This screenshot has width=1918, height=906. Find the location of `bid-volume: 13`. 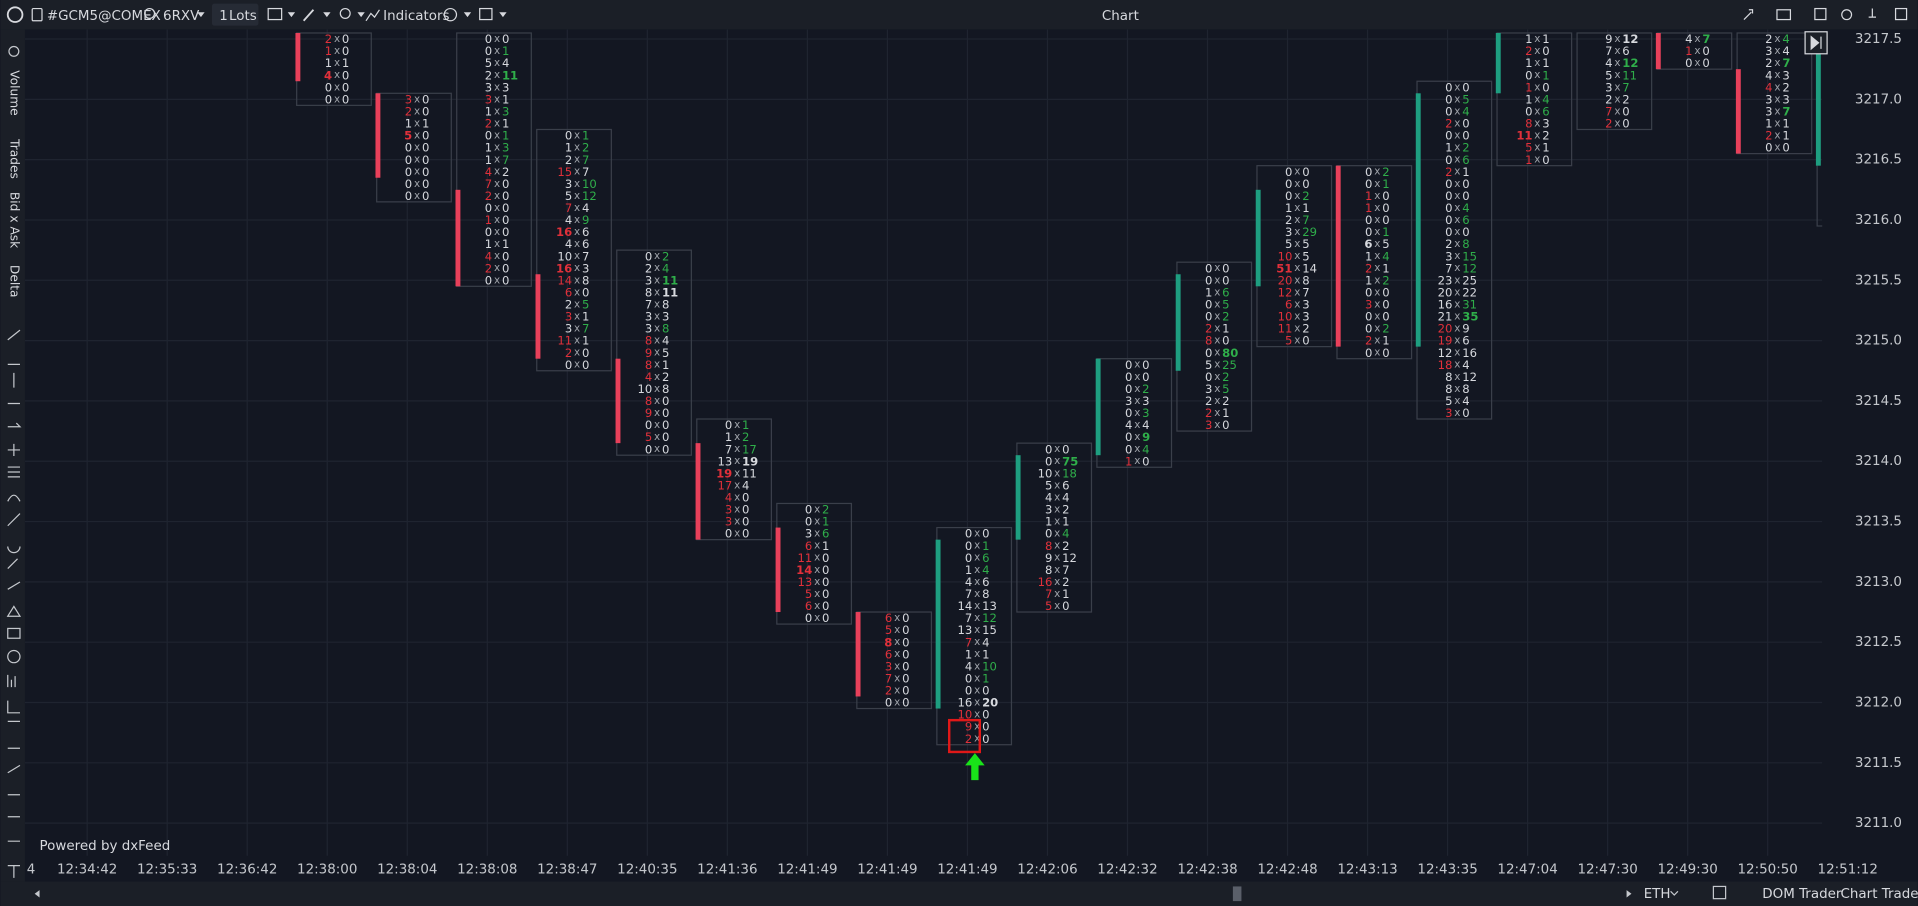

bid-volume: 13 is located at coordinates (965, 630).